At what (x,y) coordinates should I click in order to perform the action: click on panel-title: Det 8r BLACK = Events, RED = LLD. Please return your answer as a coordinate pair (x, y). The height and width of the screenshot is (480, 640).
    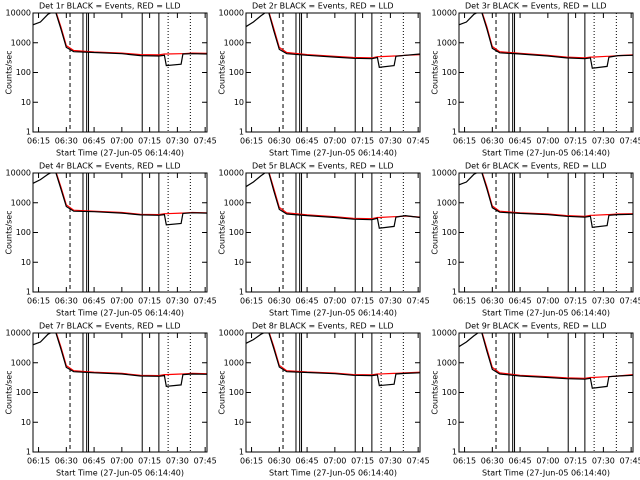
    Looking at the image, I should click on (323, 326).